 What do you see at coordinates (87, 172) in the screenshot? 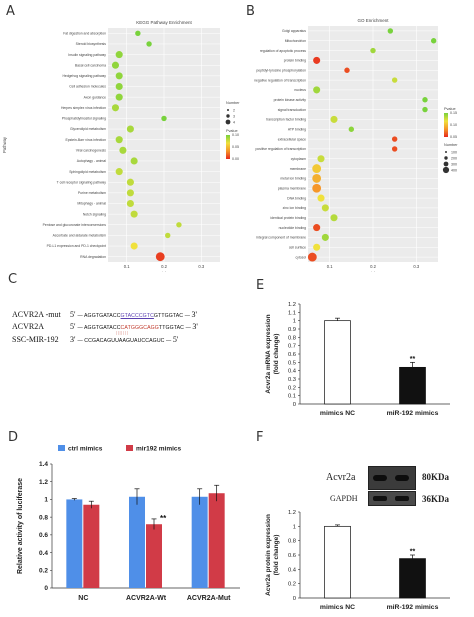
I see `category-label: Sphingolipid metabolism` at bounding box center [87, 172].